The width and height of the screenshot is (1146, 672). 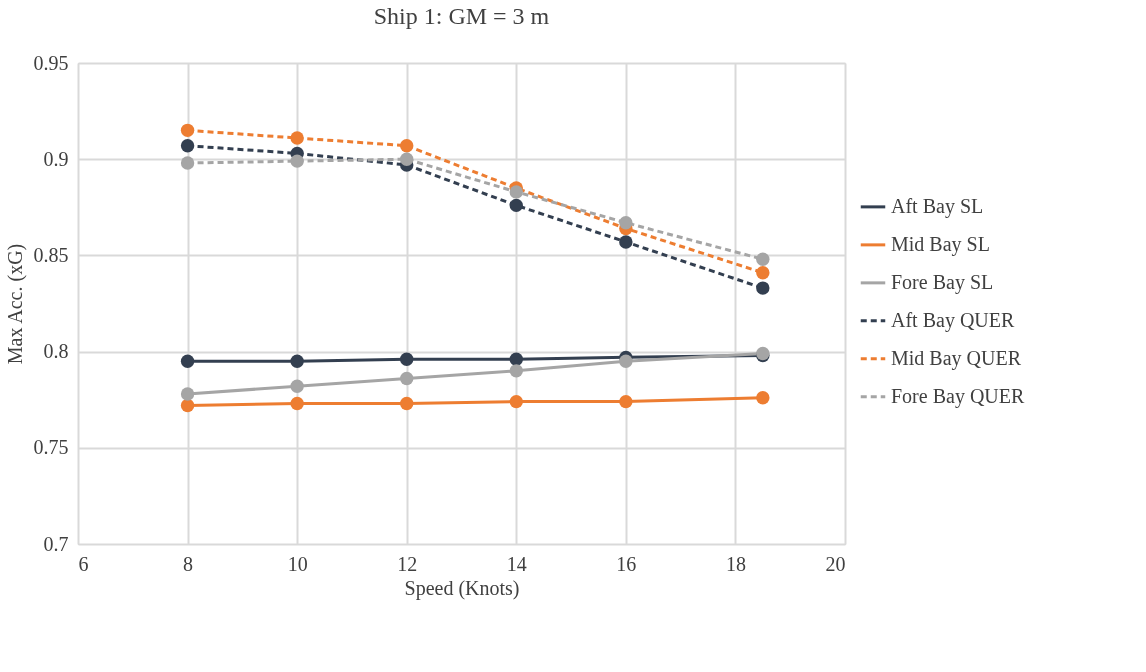 What do you see at coordinates (297, 563) in the screenshot?
I see `x-tick-label: 10` at bounding box center [297, 563].